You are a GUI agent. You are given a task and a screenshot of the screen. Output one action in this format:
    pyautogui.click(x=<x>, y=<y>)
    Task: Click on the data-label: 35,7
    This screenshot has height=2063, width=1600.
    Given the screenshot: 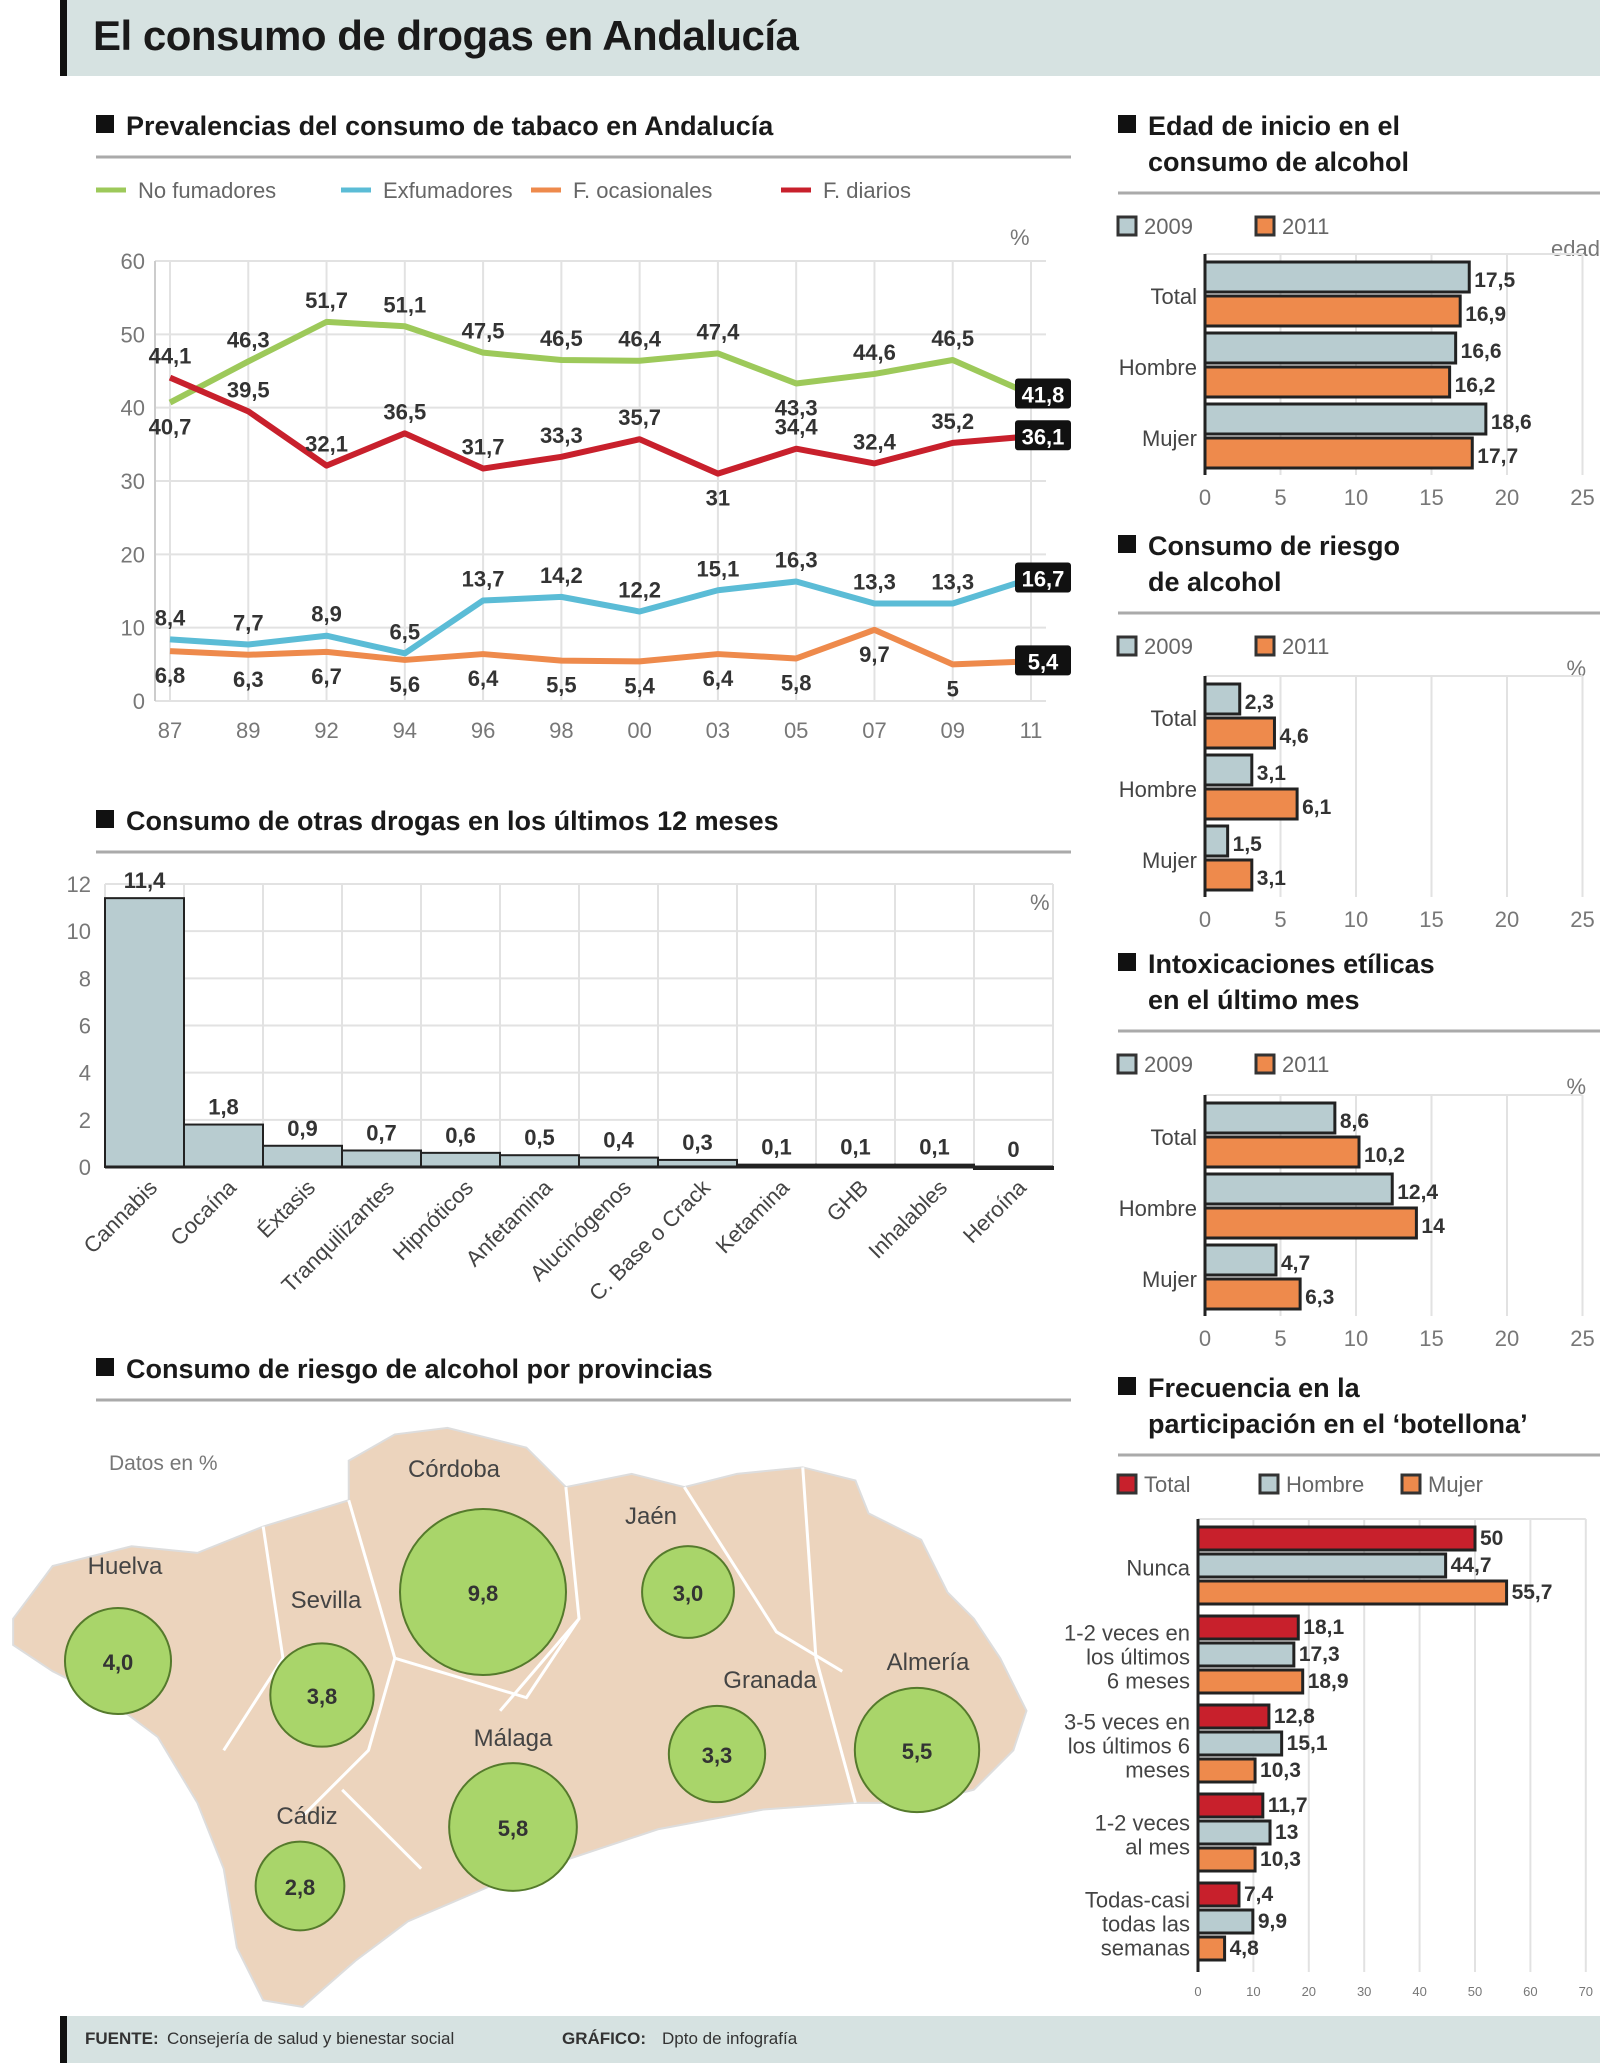 What is the action you would take?
    pyautogui.click(x=639, y=417)
    